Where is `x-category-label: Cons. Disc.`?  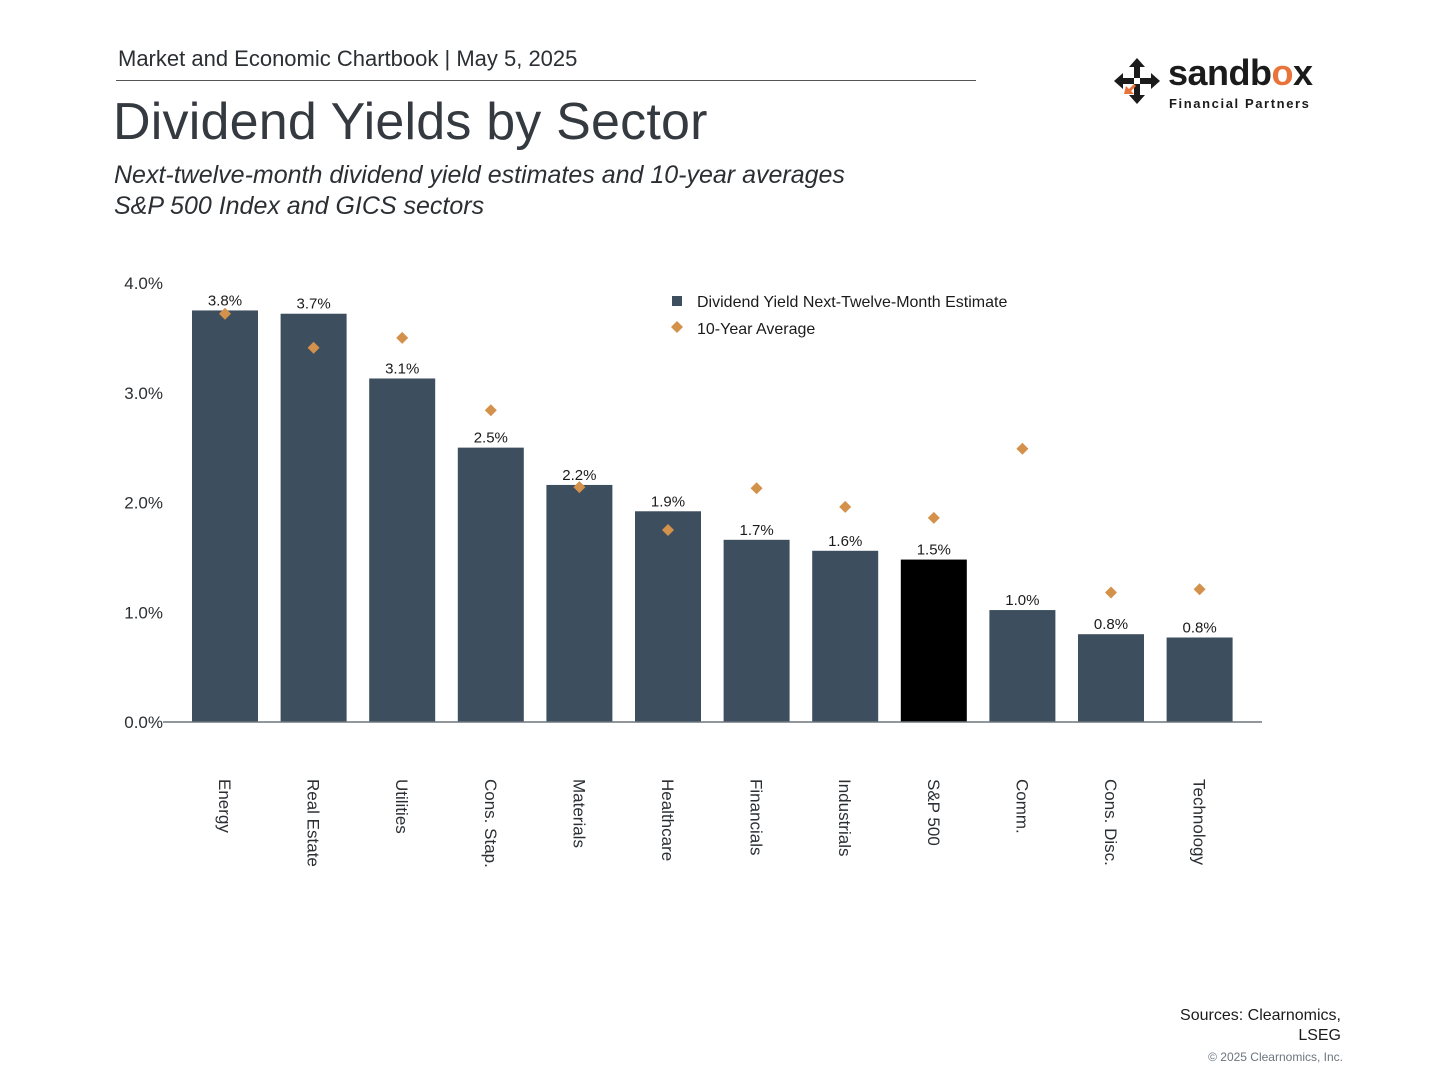 x-category-label: Cons. Disc. is located at coordinates (1110, 822).